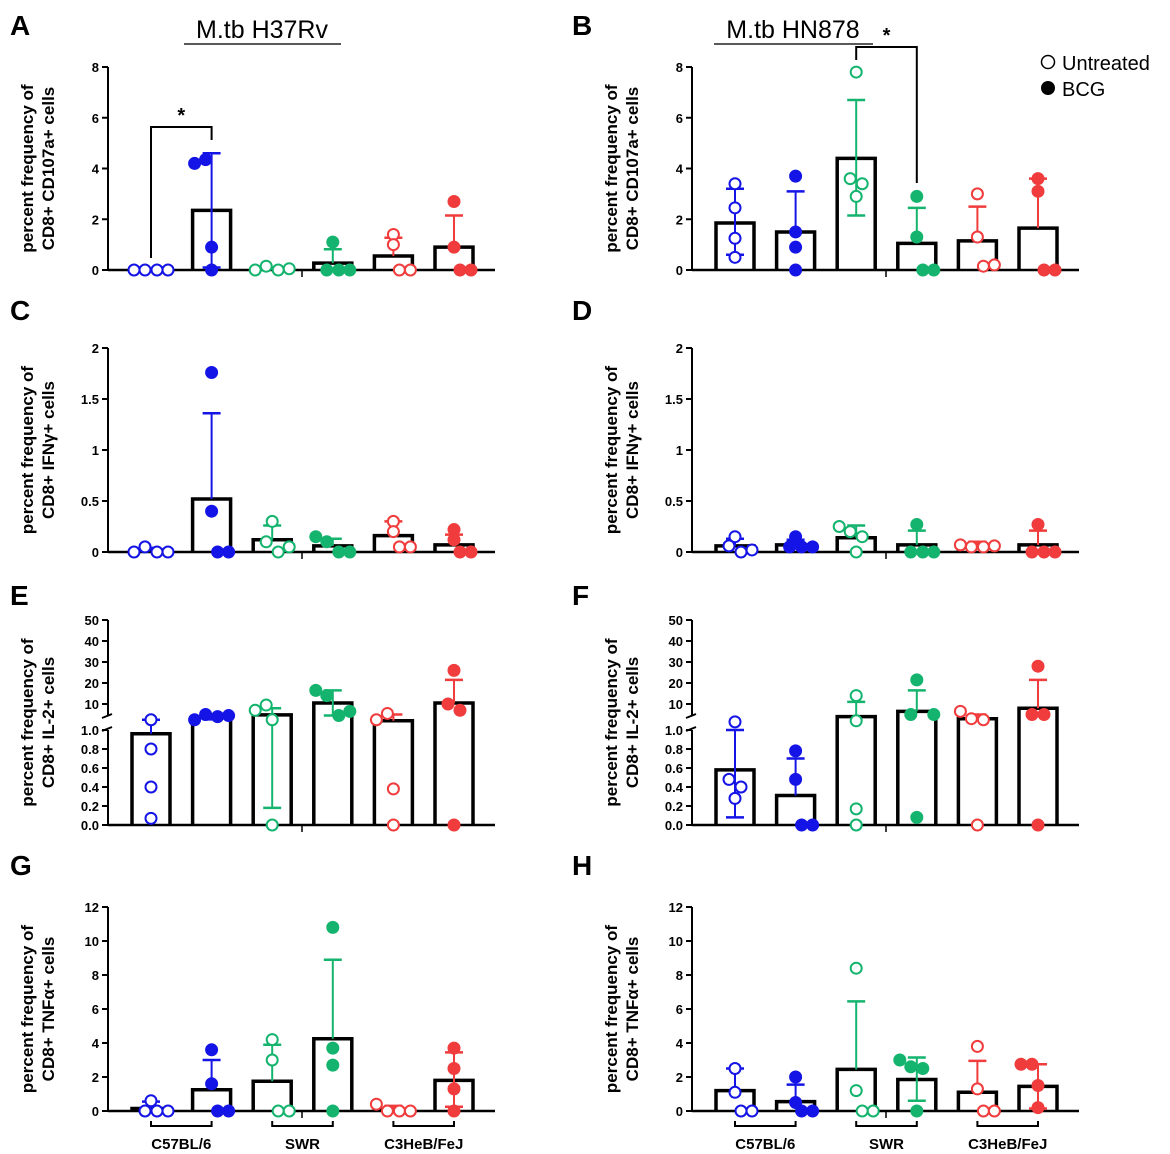 This screenshot has width=1170, height=1154. Describe the element at coordinates (1095, 77) in the screenshot. I see `legend: Untreated BCG` at that location.